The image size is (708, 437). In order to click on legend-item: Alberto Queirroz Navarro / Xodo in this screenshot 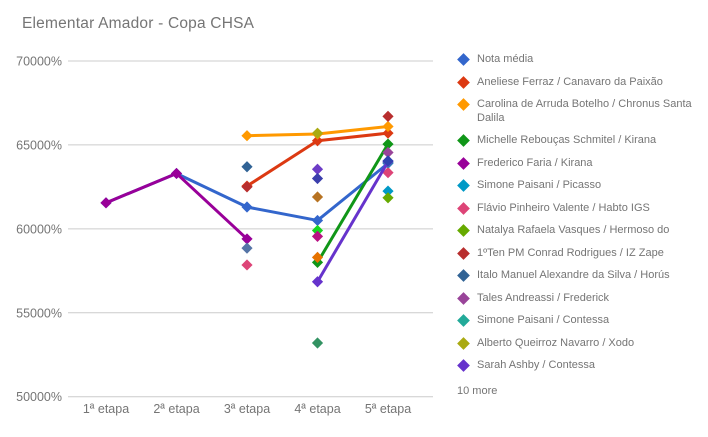, I will do `click(580, 344)`.